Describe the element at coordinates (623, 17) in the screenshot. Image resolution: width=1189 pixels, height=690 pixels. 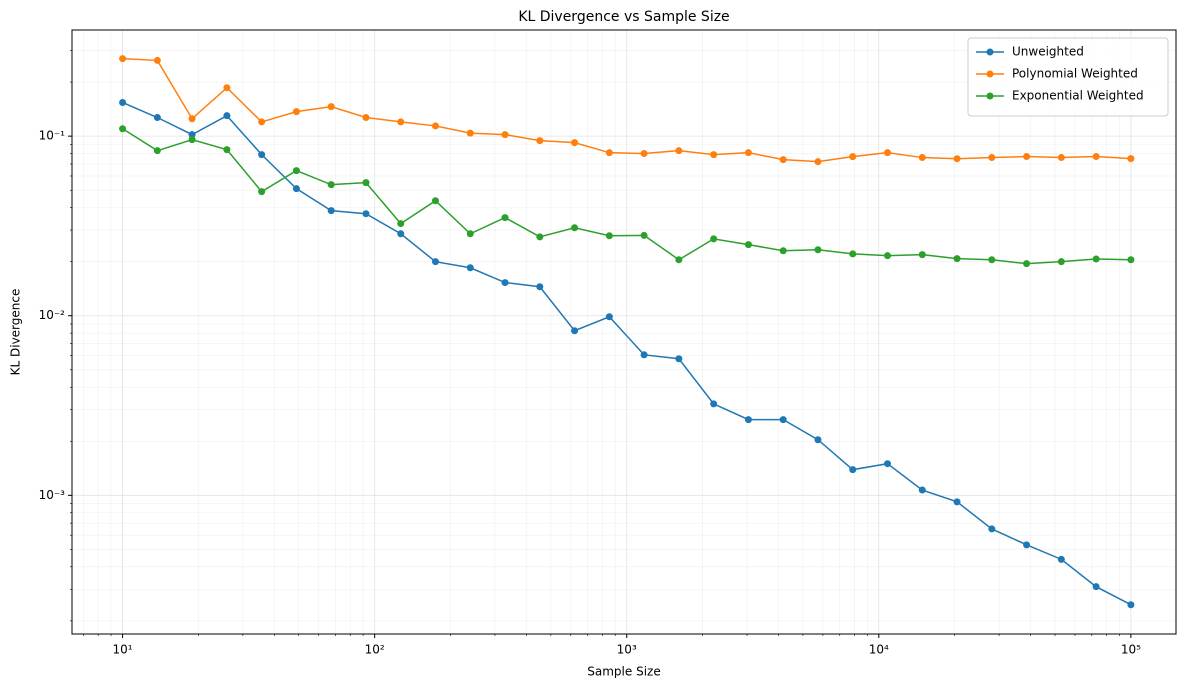
I see `chart-title: KL Divergence vs Sample Size` at that location.